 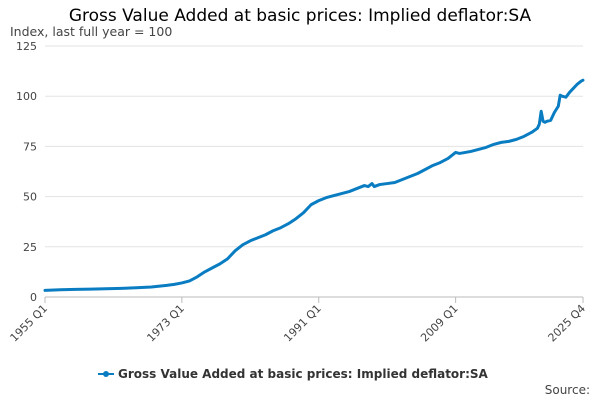 What do you see at coordinates (567, 323) in the screenshot?
I see `x-tick-label: 2025 Q4` at bounding box center [567, 323].